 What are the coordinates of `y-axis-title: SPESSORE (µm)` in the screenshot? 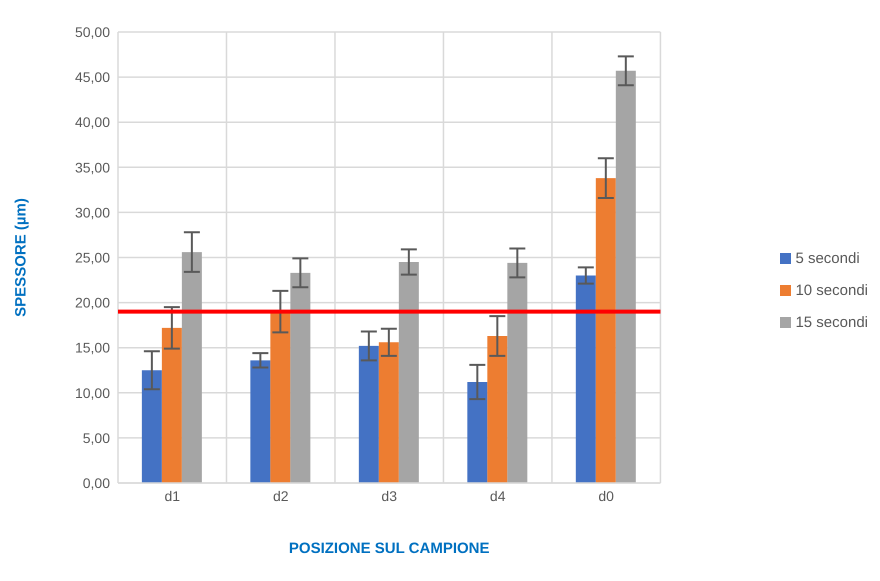 It's located at (21, 257).